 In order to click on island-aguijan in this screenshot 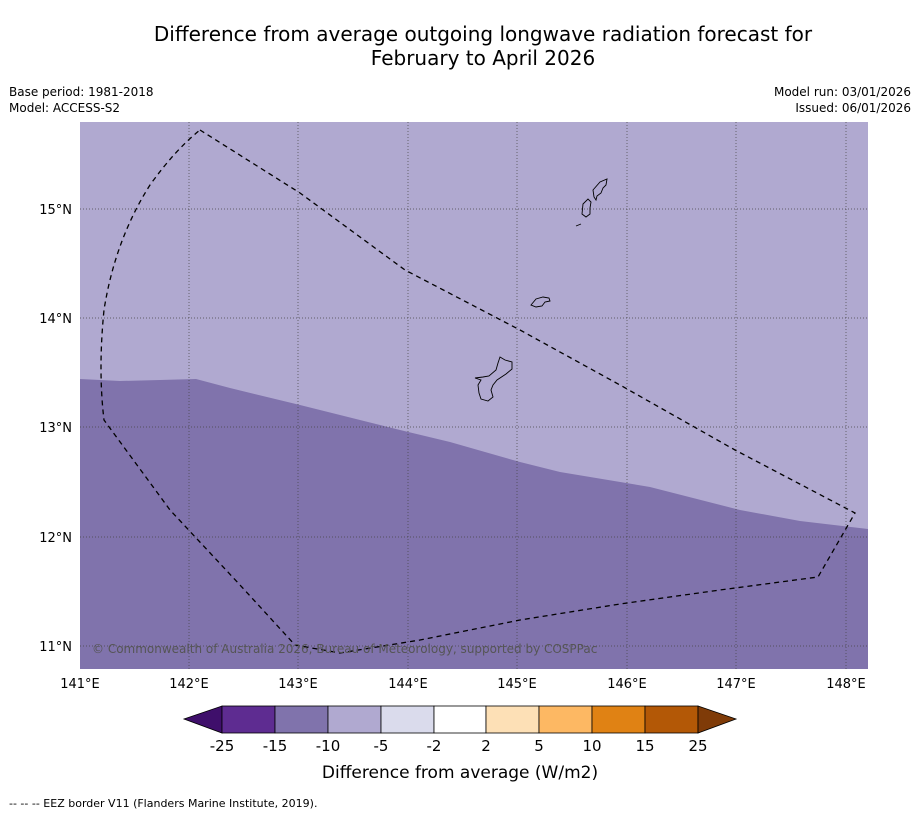, I will do `click(578, 225)`.